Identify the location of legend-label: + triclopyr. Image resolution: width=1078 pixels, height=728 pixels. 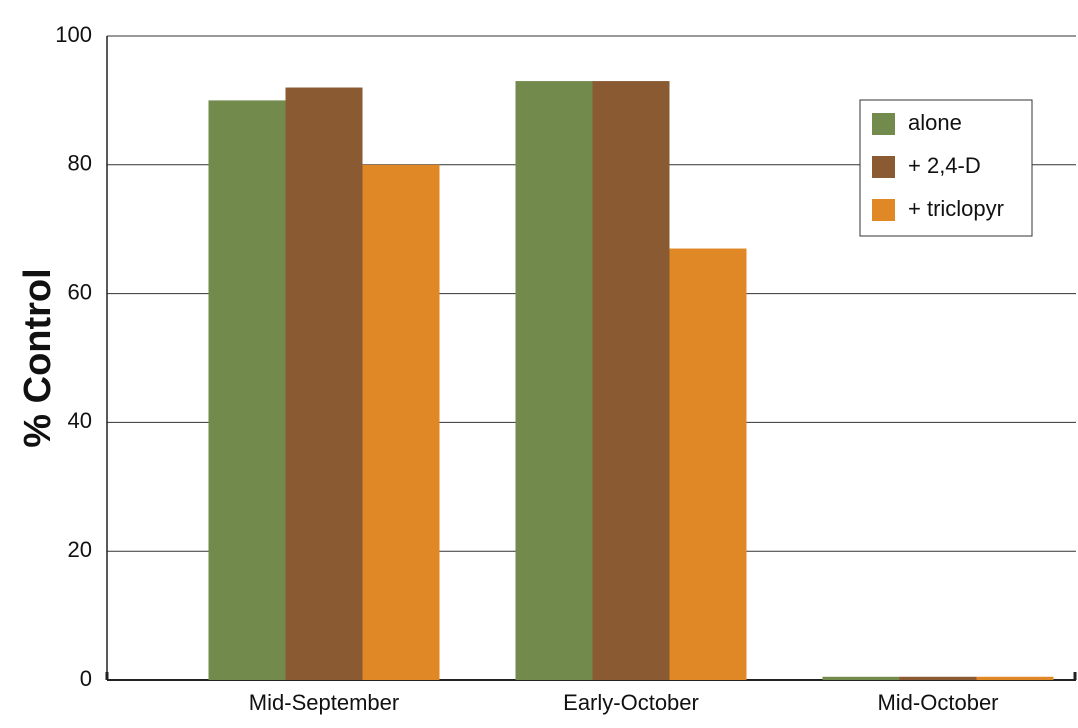
(956, 208).